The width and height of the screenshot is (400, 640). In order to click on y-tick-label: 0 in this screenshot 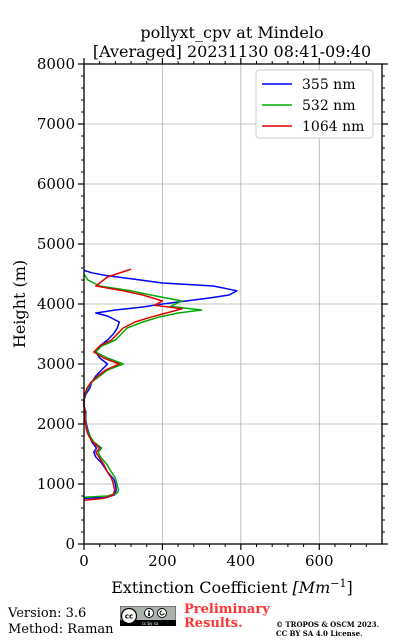, I will do `click(70, 544)`.